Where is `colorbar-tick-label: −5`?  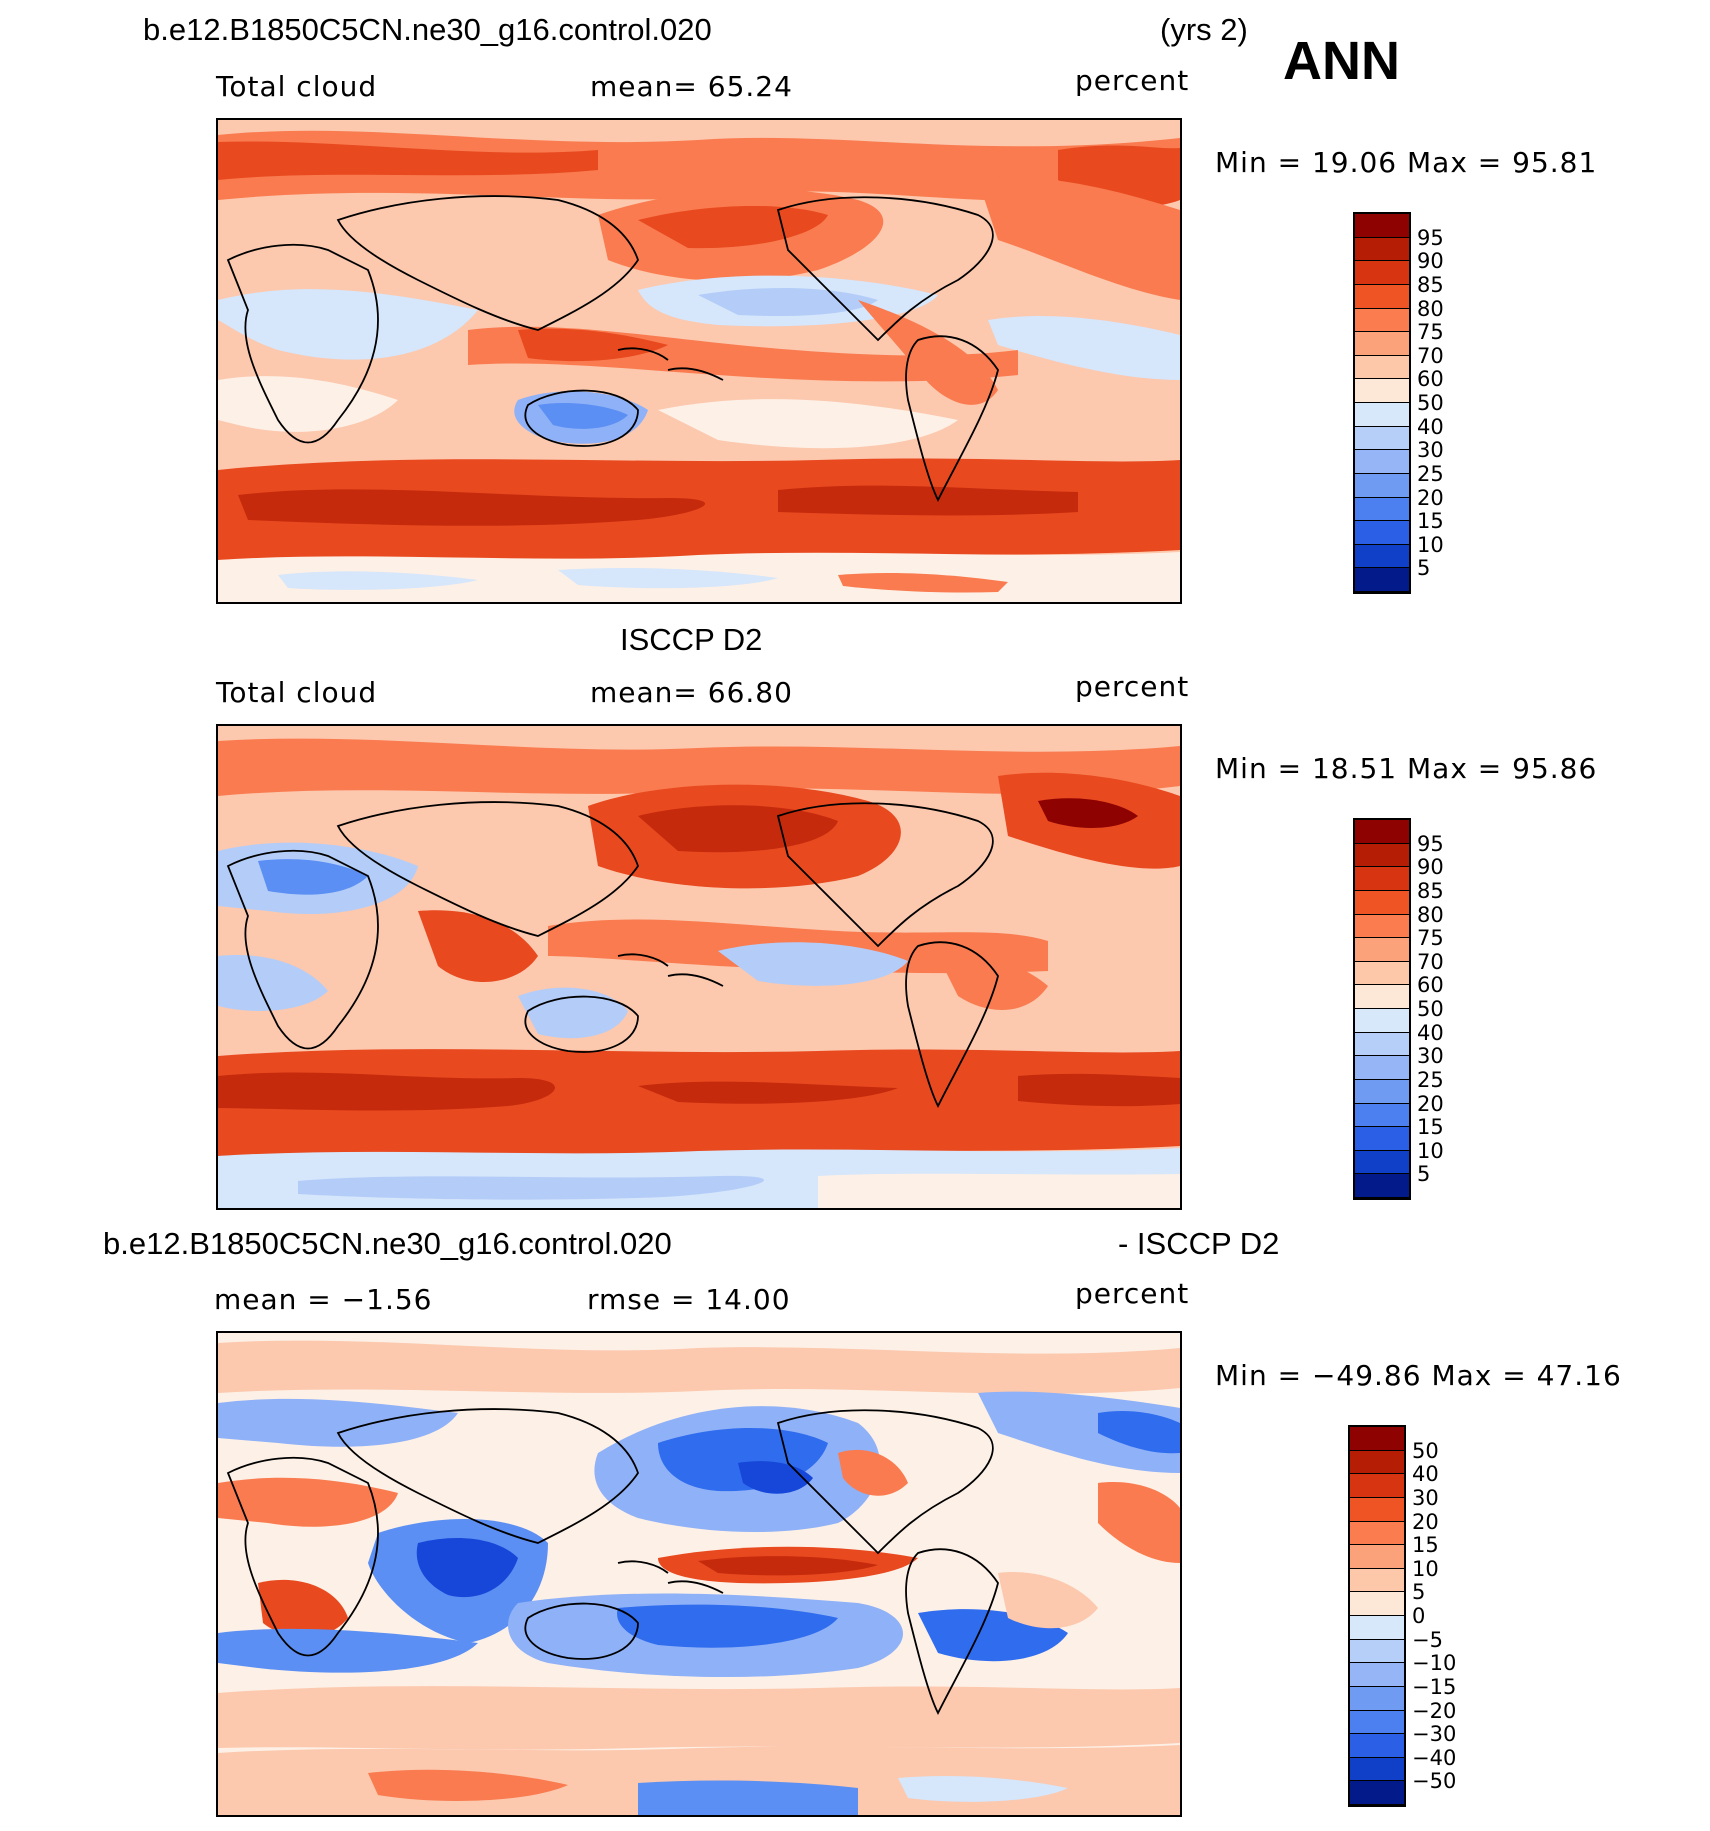
colorbar-tick-label: −5 is located at coordinates (1427, 1639).